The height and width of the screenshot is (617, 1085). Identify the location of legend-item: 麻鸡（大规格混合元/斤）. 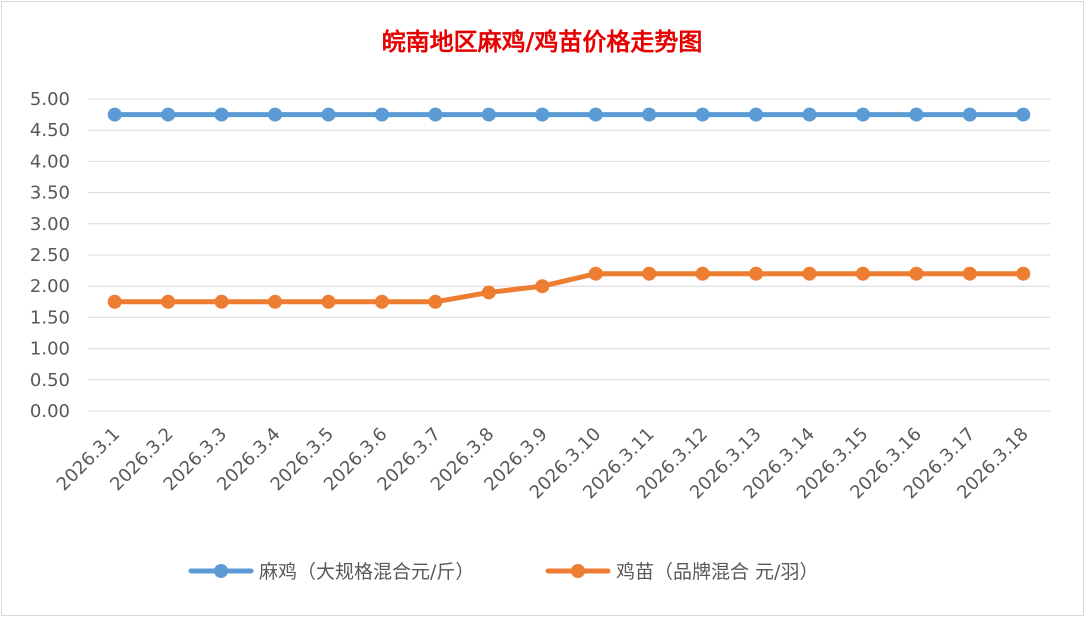
(331, 572).